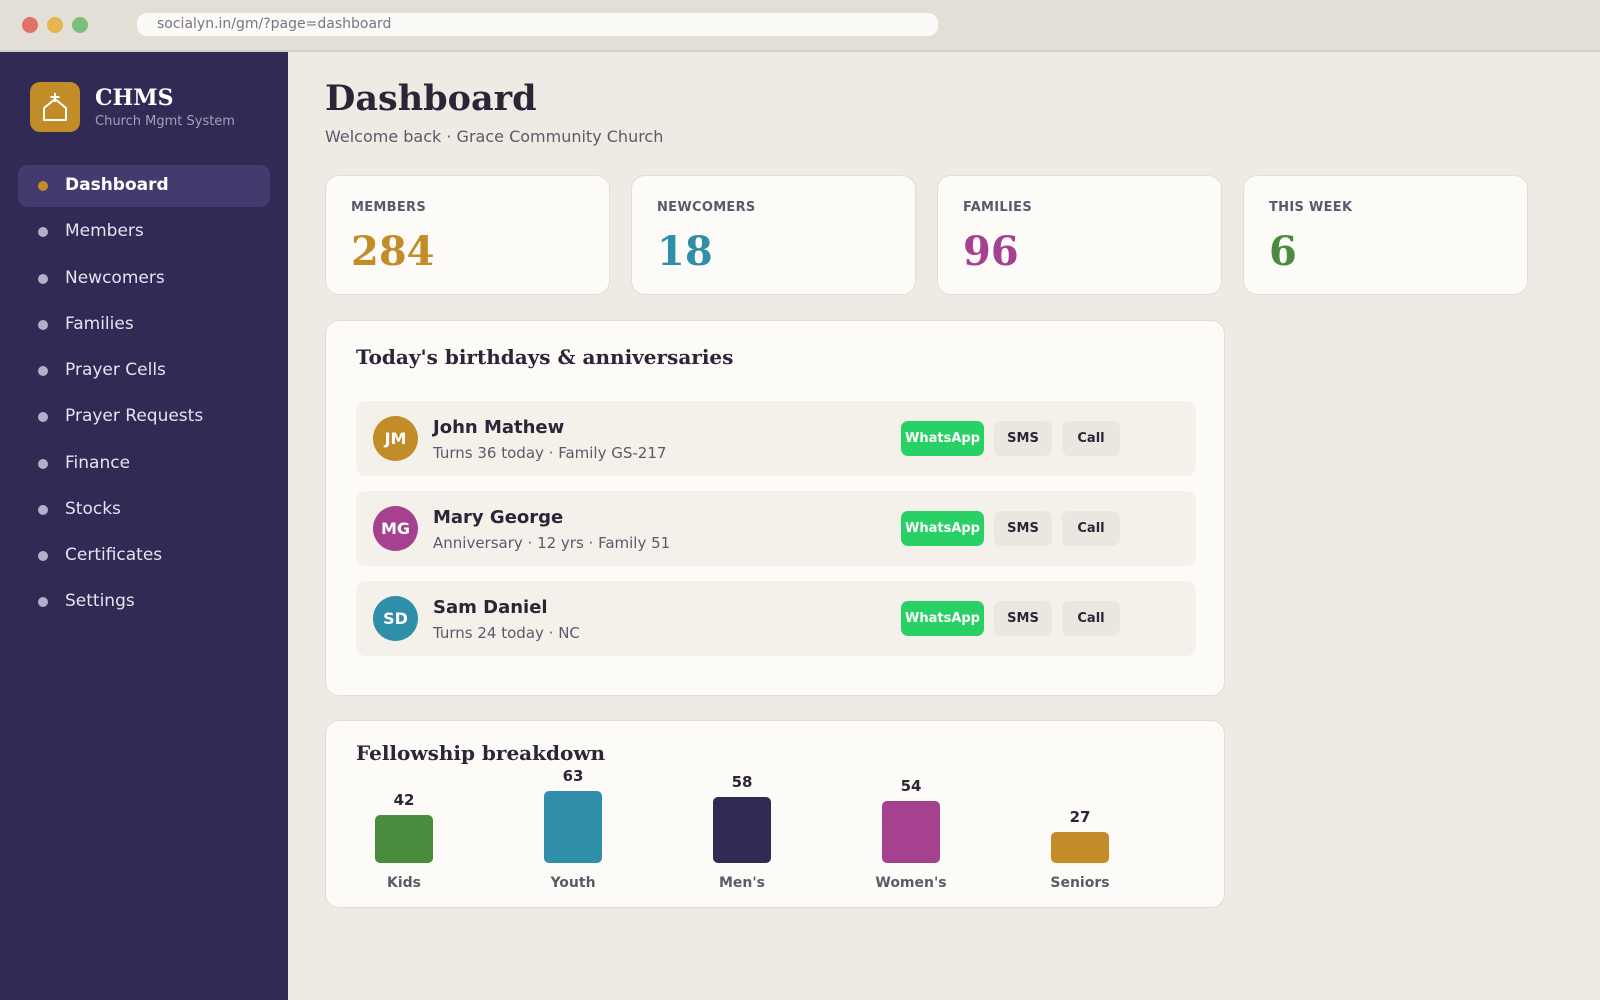  I want to click on stat-value: 284, so click(393, 251).